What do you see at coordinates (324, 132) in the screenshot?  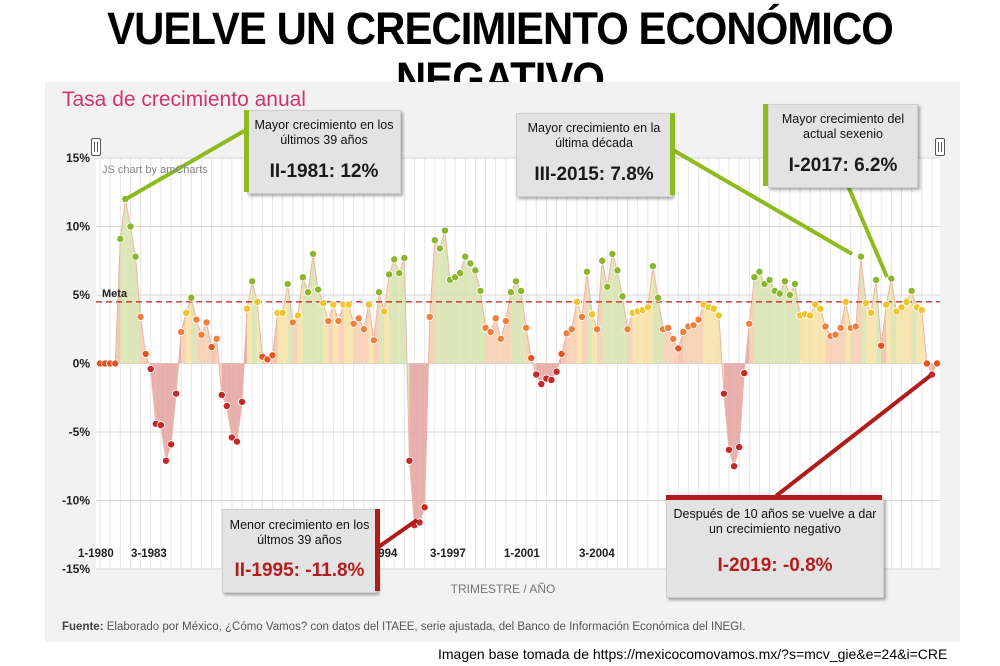 I see `callout-1981-text: Mayor crecimiento en los últimos 39 años` at bounding box center [324, 132].